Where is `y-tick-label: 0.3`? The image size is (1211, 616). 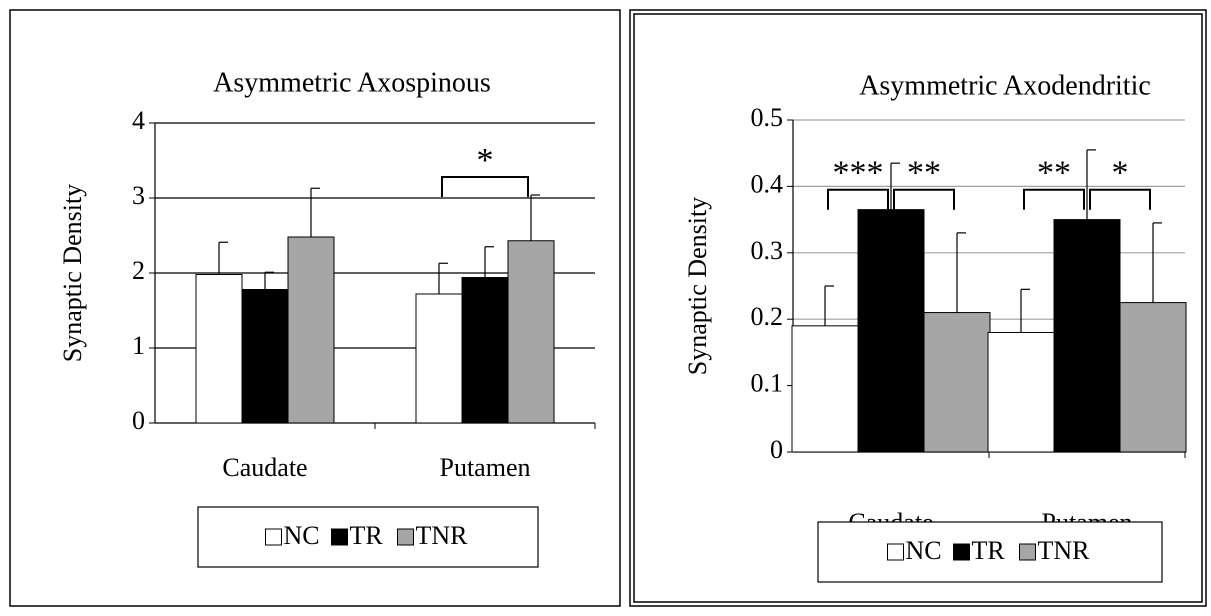
y-tick-label: 0.3 is located at coordinates (767, 250).